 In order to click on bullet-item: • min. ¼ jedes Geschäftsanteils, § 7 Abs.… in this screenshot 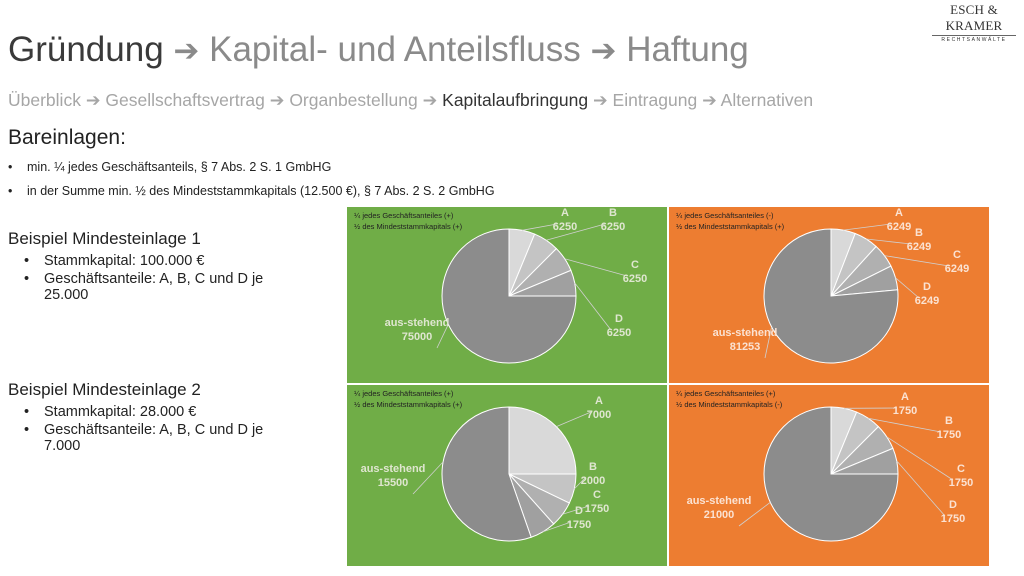, I will do `click(169, 167)`.